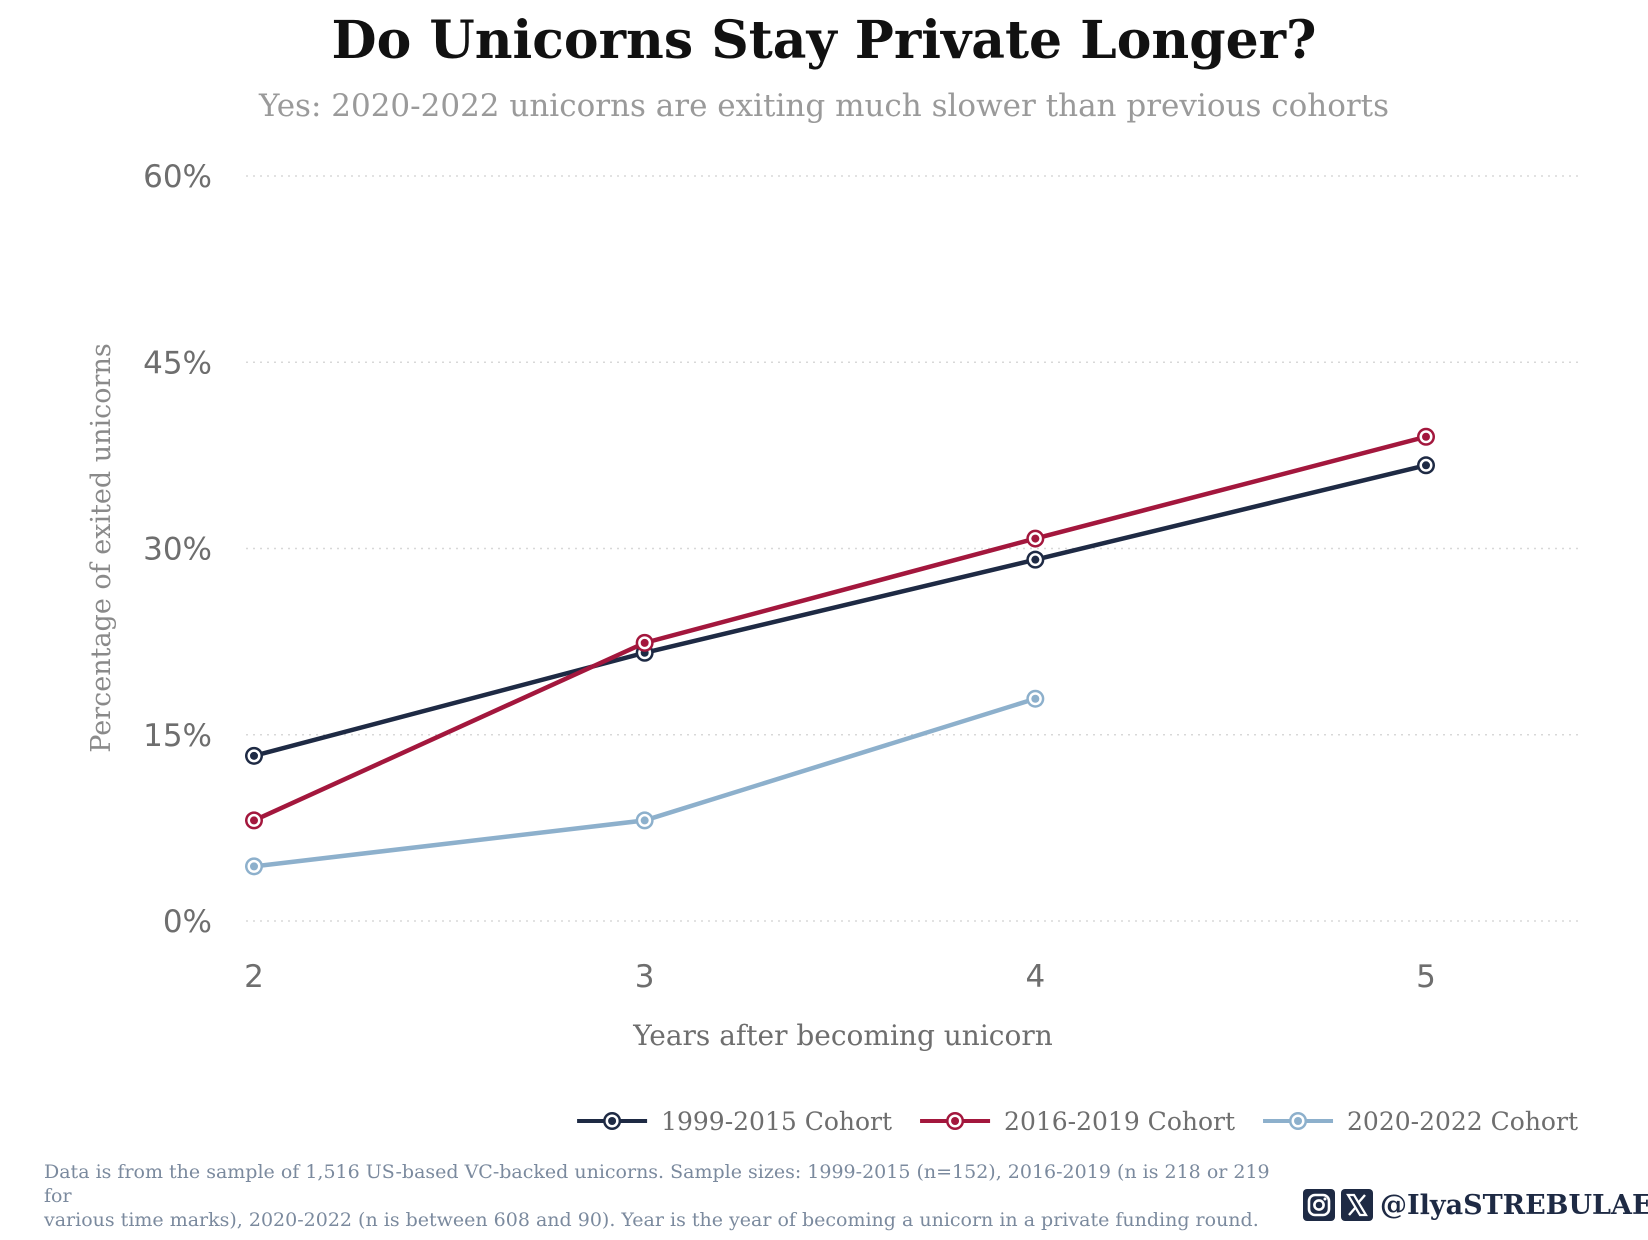 Image resolution: width=1648 pixels, height=1240 pixels. I want to click on branding: @IlyaSTREBULAEV, so click(1475, 1205).